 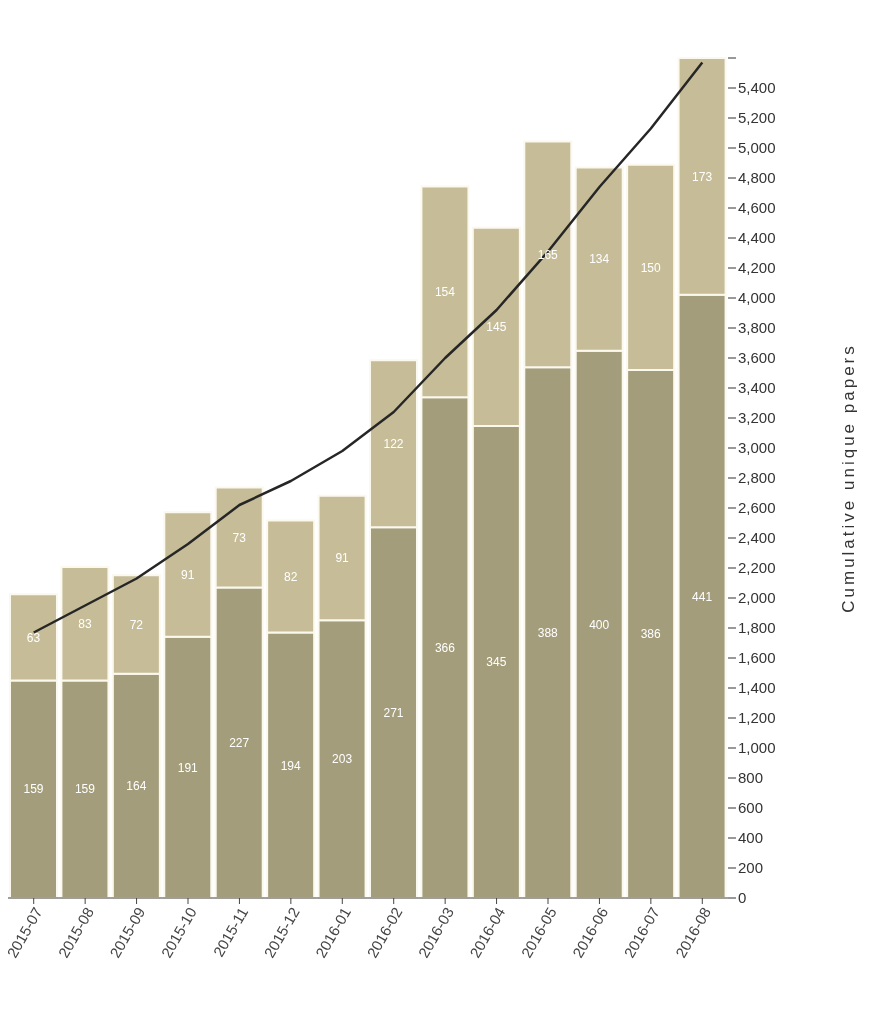 I want to click on y2-tick-label: 3,800, so click(x=757, y=328).